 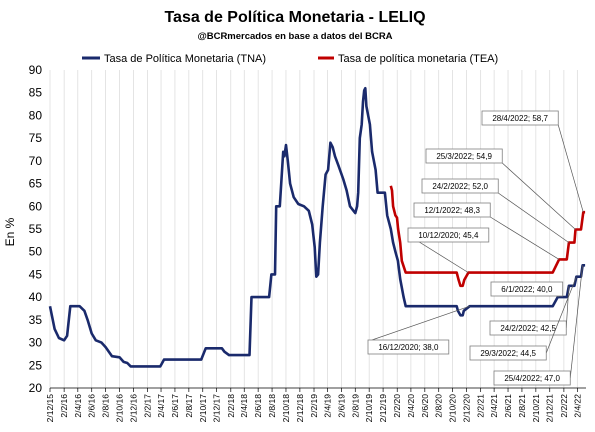 What do you see at coordinates (300, 408) in the screenshot?
I see `x-tick-label: 2/12/18` at bounding box center [300, 408].